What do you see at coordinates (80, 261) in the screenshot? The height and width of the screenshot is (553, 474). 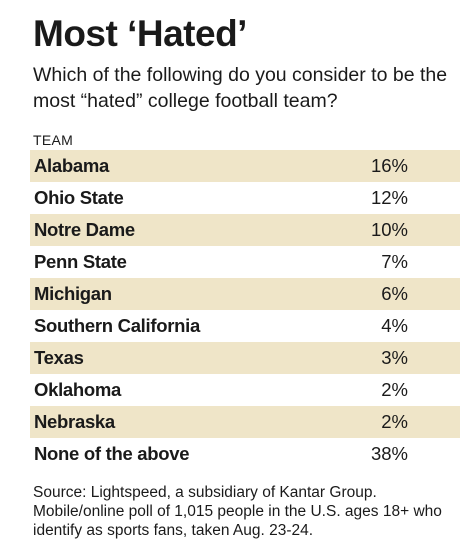 I see `team-name: Penn State` at bounding box center [80, 261].